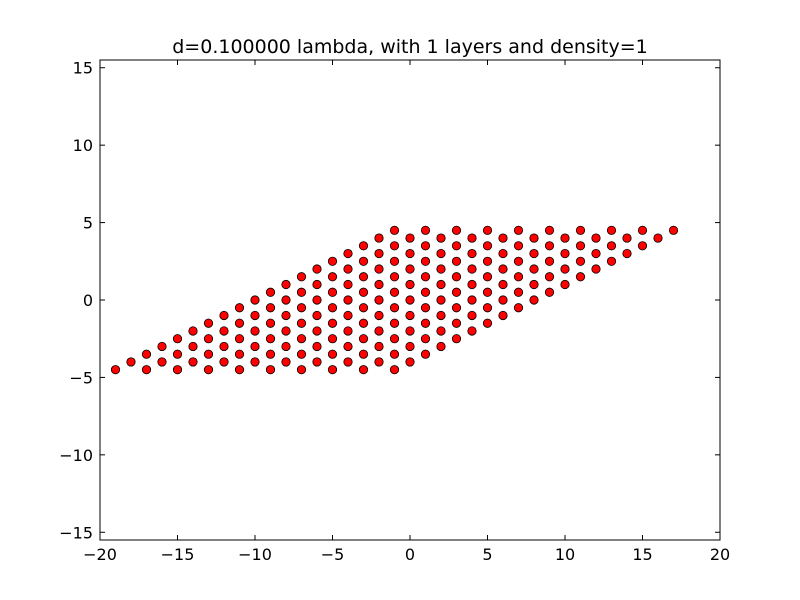 This screenshot has height=600, width=800. I want to click on x-tick-label: 20, so click(720, 554).